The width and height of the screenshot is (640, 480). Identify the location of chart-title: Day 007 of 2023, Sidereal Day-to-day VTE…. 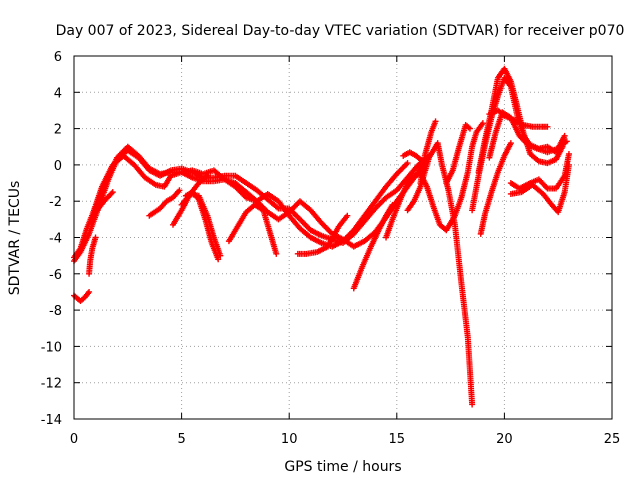
(340, 31).